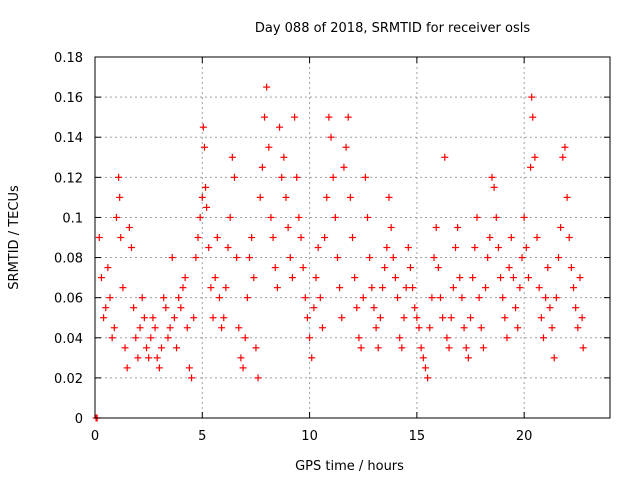  What do you see at coordinates (68, 58) in the screenshot?
I see `y-tick-label: 0.18` at bounding box center [68, 58].